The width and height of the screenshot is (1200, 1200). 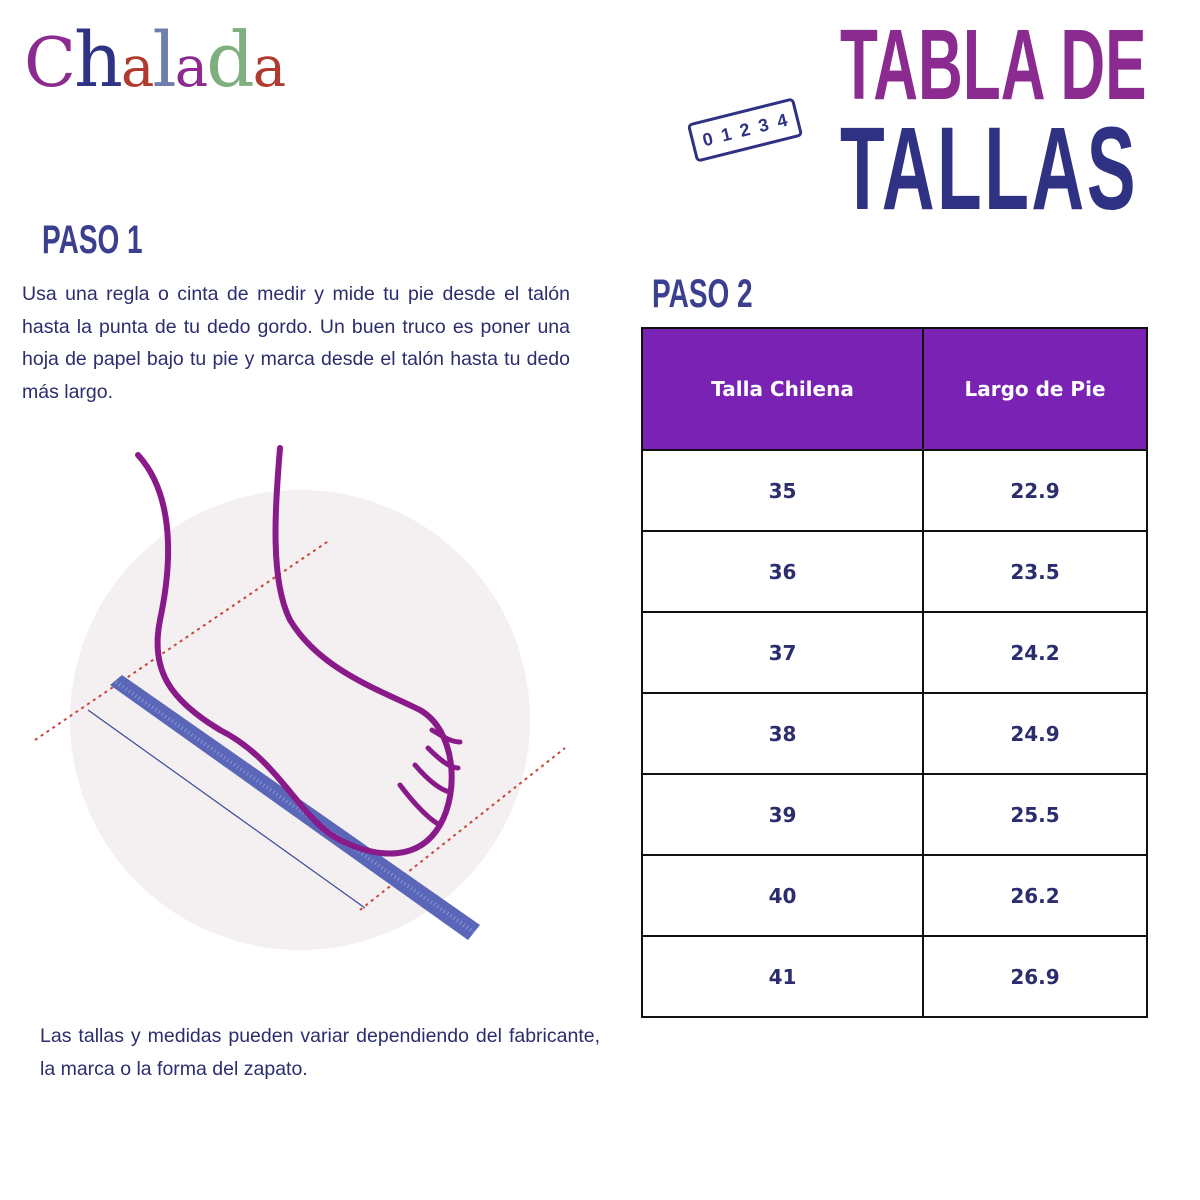 I want to click on logo-letter: l, so click(x=164, y=59).